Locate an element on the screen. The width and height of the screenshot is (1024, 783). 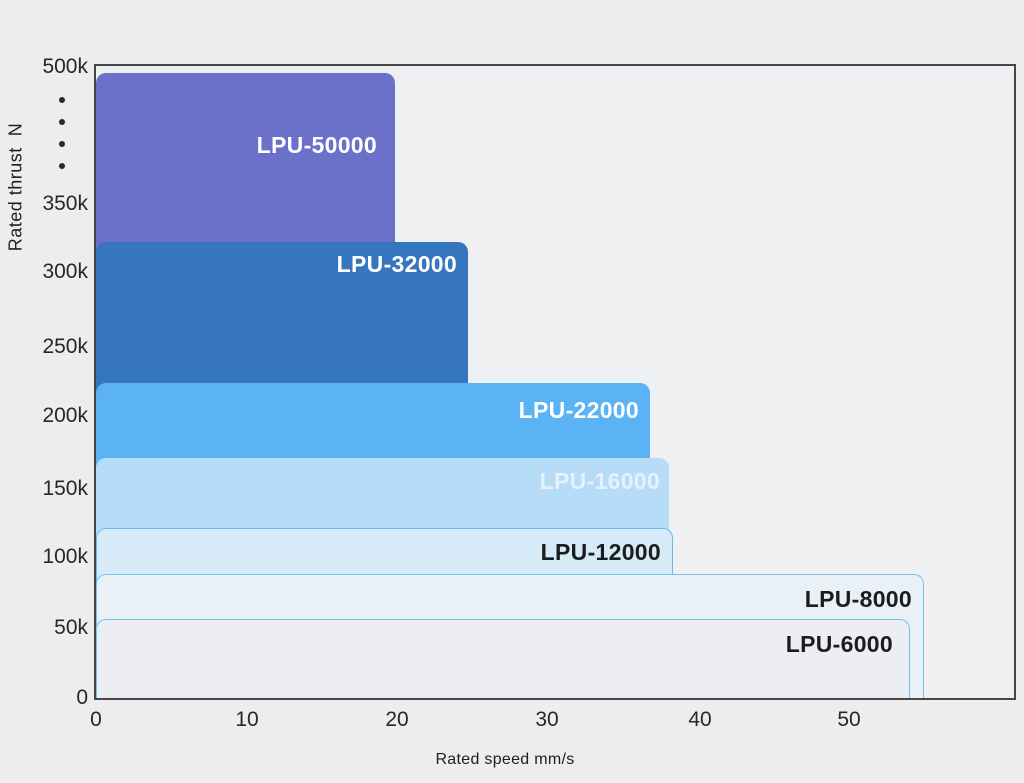
y-tick-300k: 300k is located at coordinates (65, 271).